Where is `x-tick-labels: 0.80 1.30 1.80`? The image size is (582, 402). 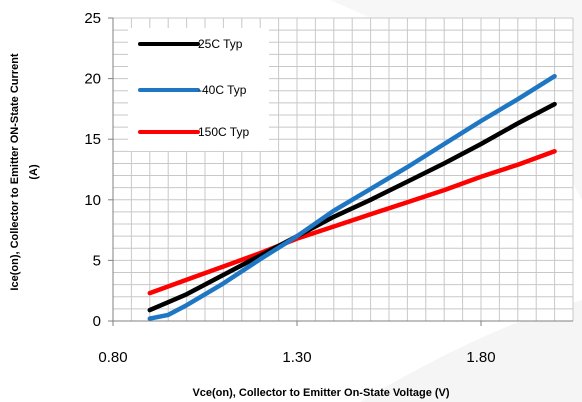
x-tick-labels: 0.80 1.30 1.80 is located at coordinates (296, 357).